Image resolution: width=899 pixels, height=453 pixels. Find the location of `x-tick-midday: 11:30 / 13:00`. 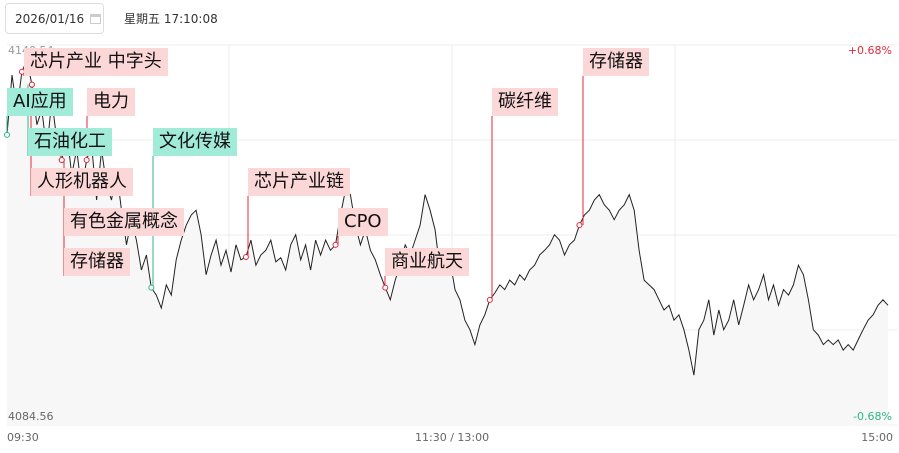

x-tick-midday: 11:30 / 13:00 is located at coordinates (452, 437).